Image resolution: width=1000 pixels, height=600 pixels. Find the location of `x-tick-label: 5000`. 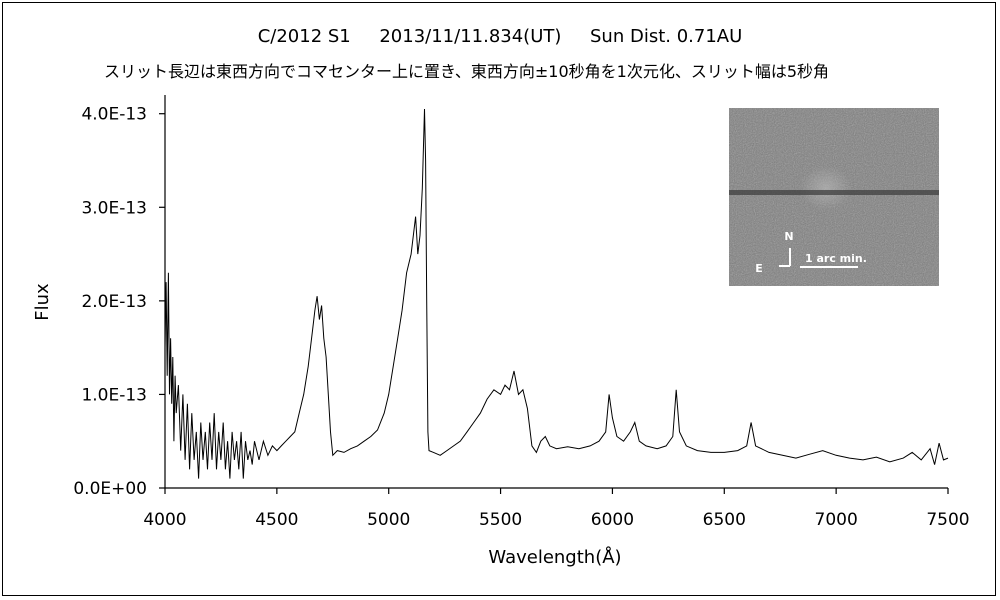

x-tick-label: 5000 is located at coordinates (388, 520).